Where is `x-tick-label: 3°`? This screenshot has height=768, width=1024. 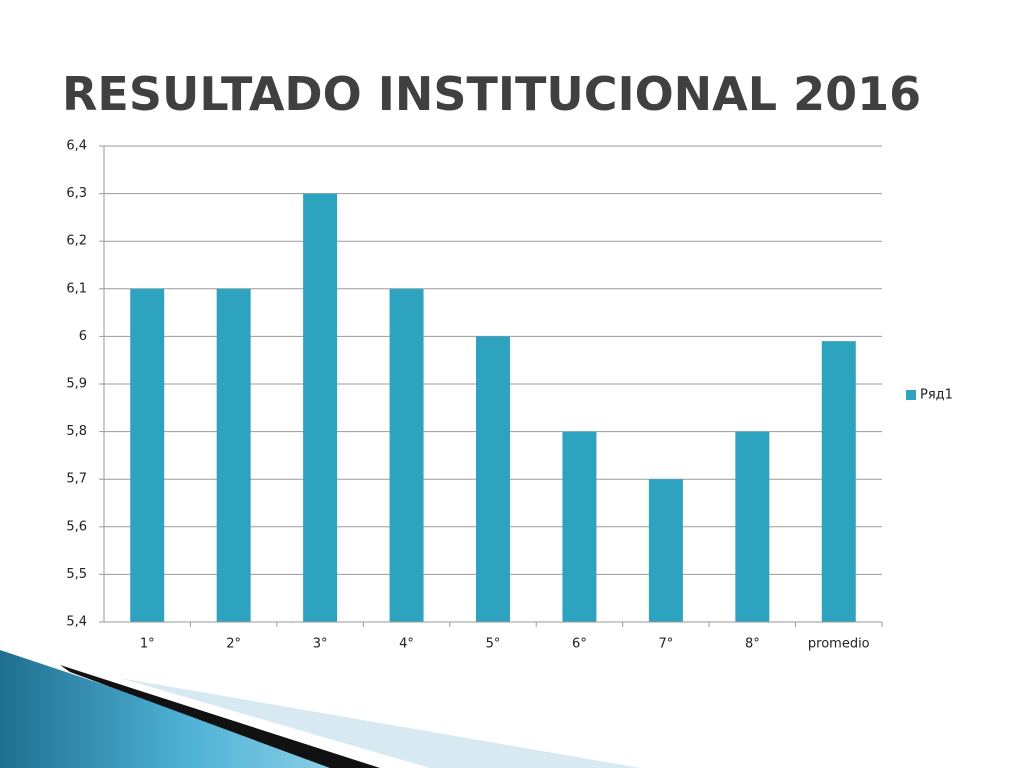 x-tick-label: 3° is located at coordinates (320, 644).